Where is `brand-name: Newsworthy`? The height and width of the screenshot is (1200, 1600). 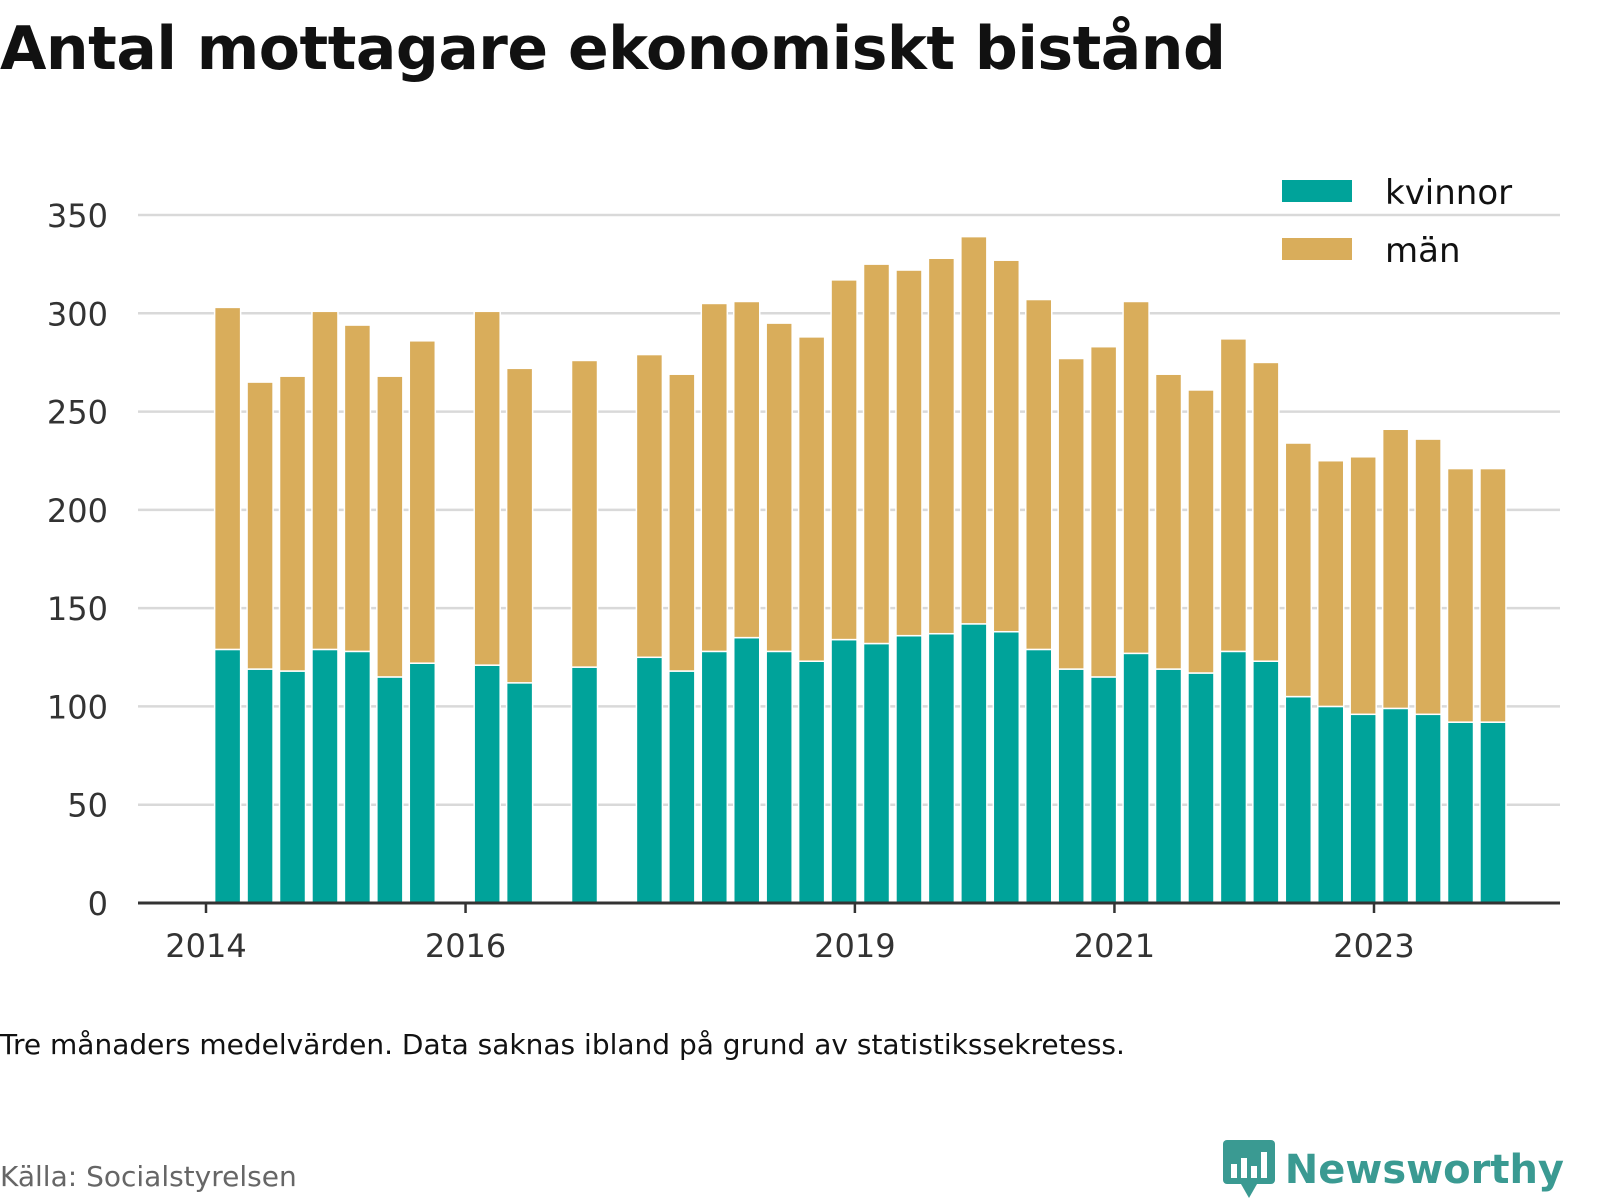
brand-name: Newsworthy is located at coordinates (1424, 1170).